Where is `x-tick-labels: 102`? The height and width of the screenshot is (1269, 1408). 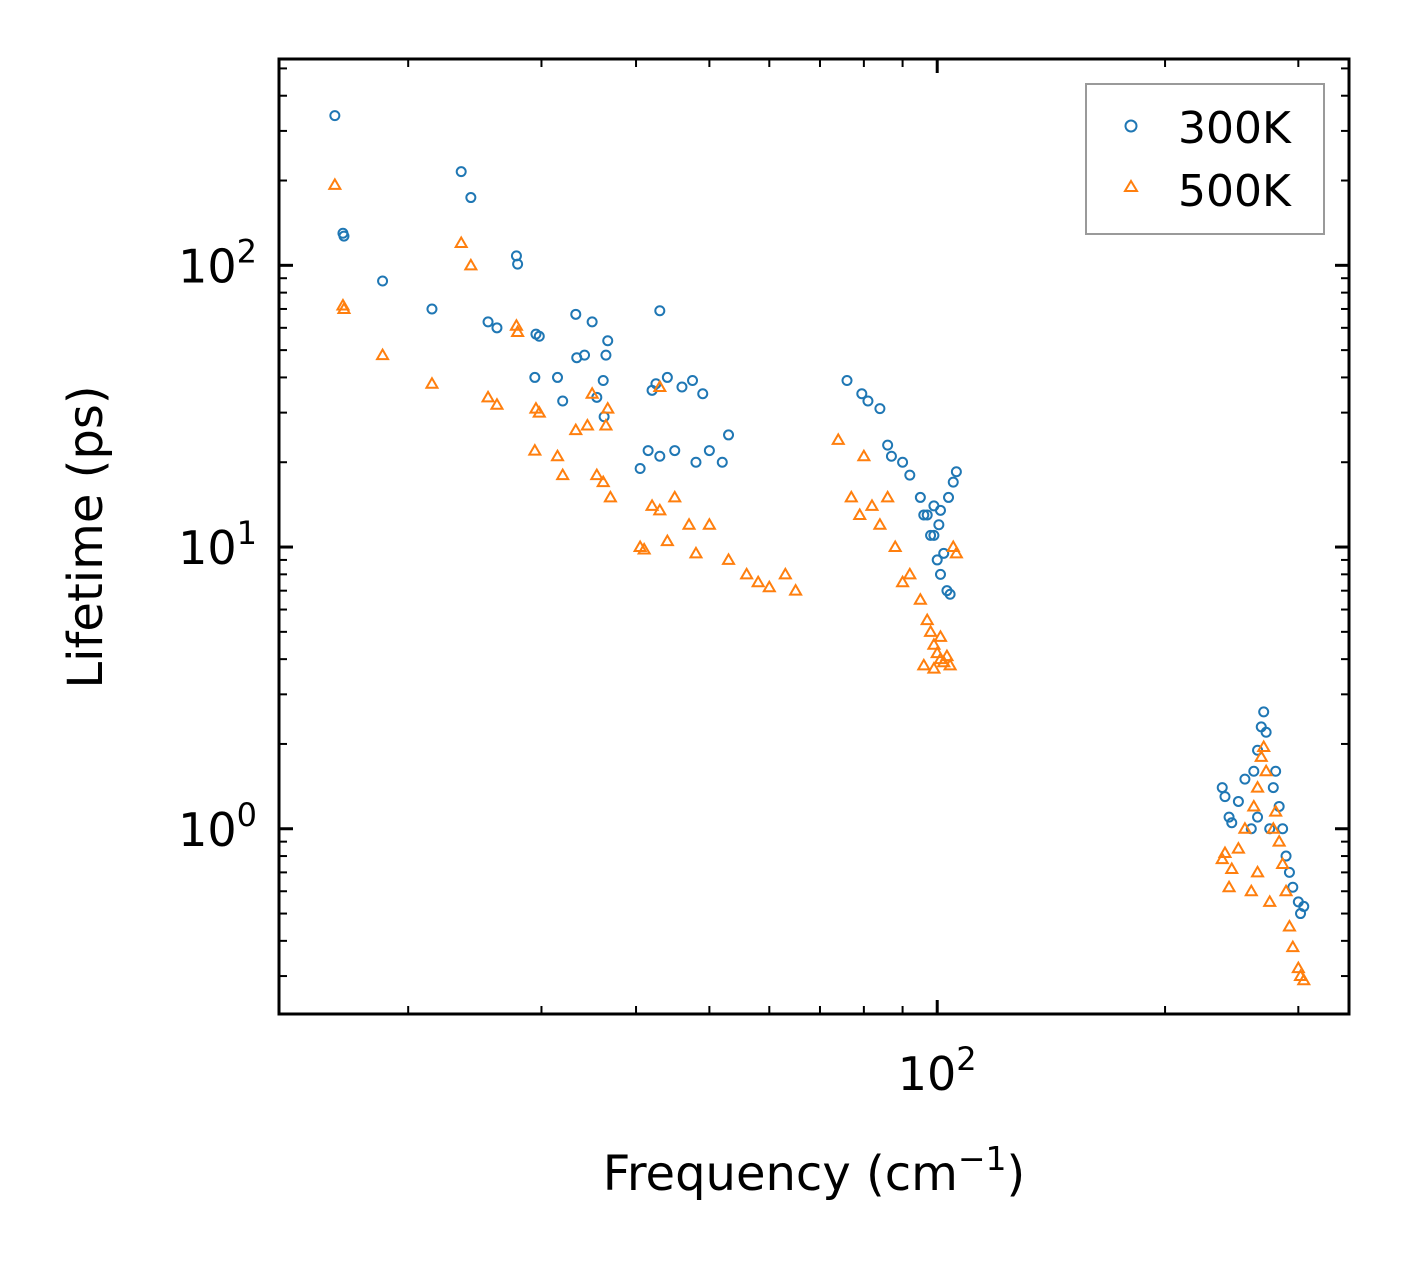
x-tick-labels: 102 is located at coordinates (937, 1070).